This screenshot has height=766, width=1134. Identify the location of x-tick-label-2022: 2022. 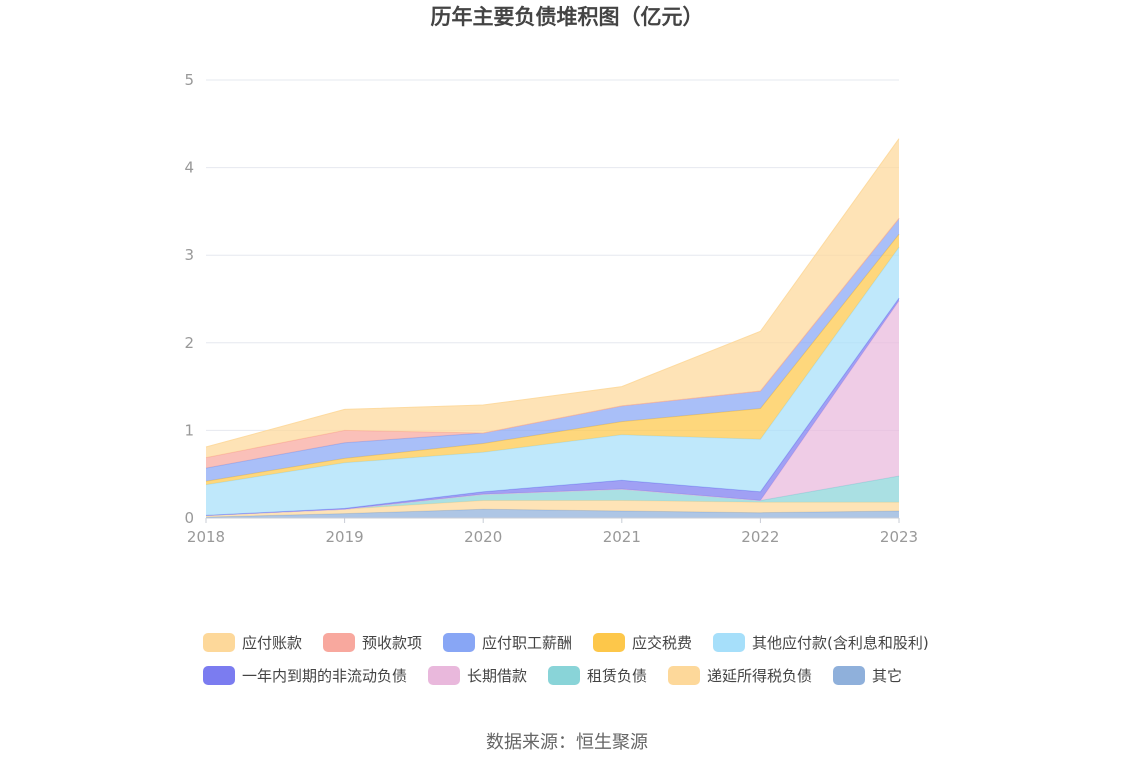
(760, 537).